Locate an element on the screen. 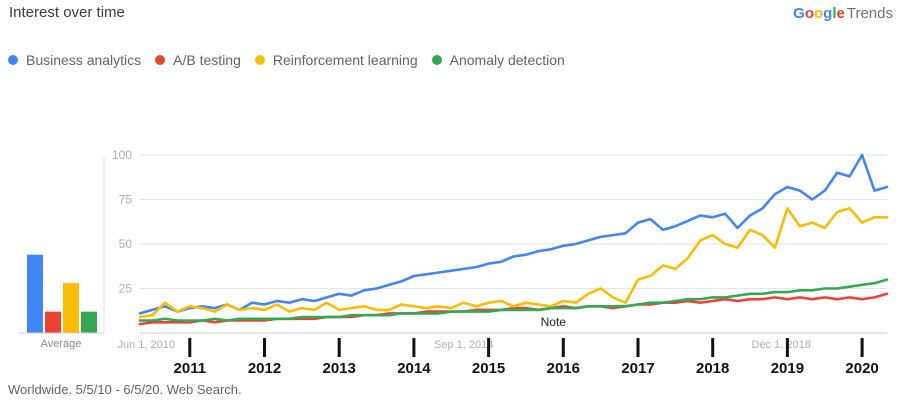  logo-letter: e is located at coordinates (840, 13).